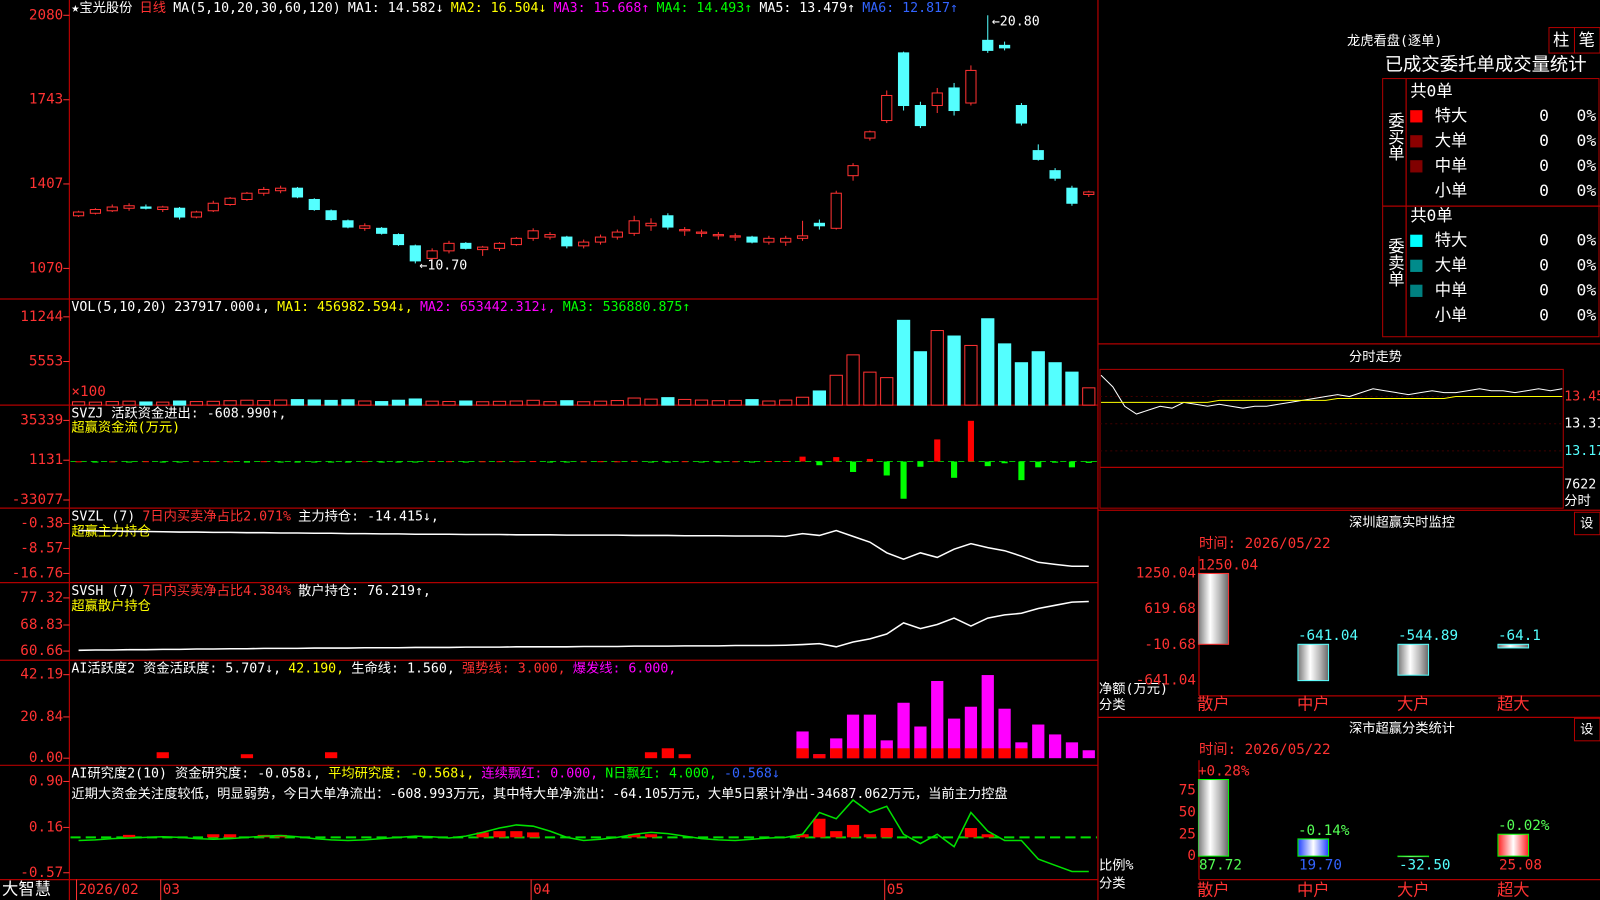 This screenshot has height=900, width=1600. I want to click on vol-unit: 分时, so click(1577, 501).